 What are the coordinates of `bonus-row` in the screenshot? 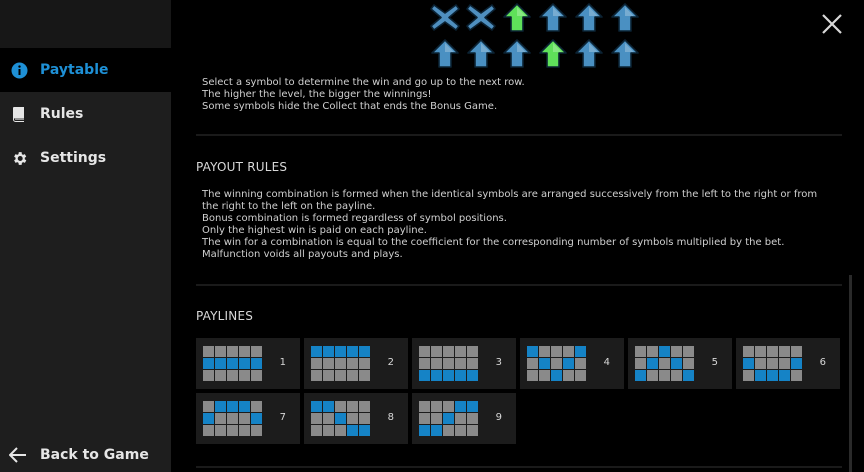 It's located at (535, 17).